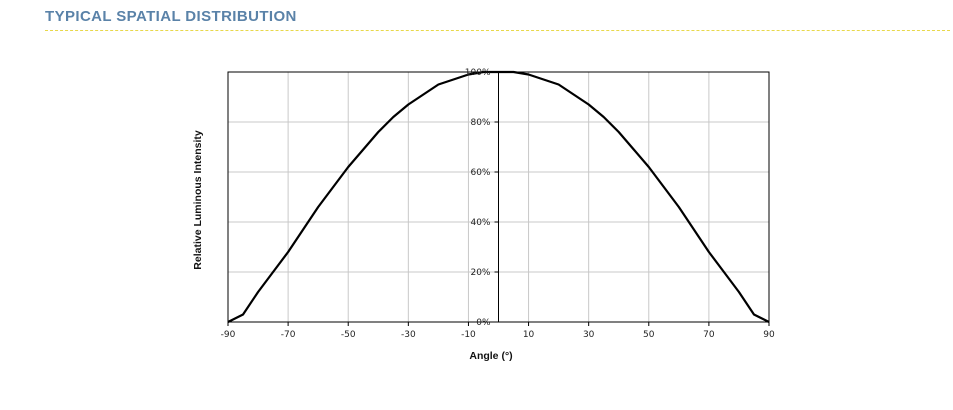 The width and height of the screenshot is (953, 410). I want to click on x-tick-label: 10, so click(529, 335).